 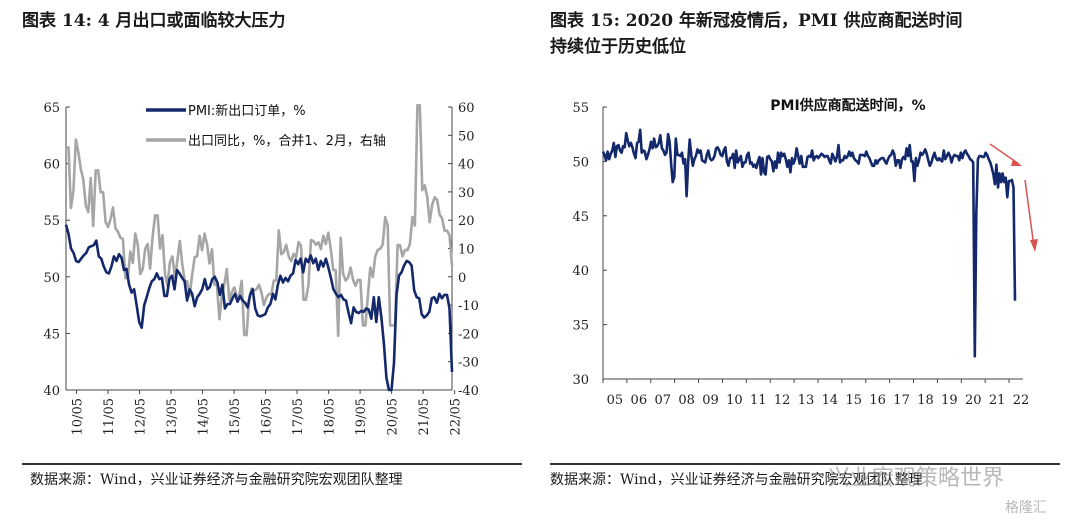 What do you see at coordinates (466, 108) in the screenshot?
I see `y-tick-label-right: 60` at bounding box center [466, 108].